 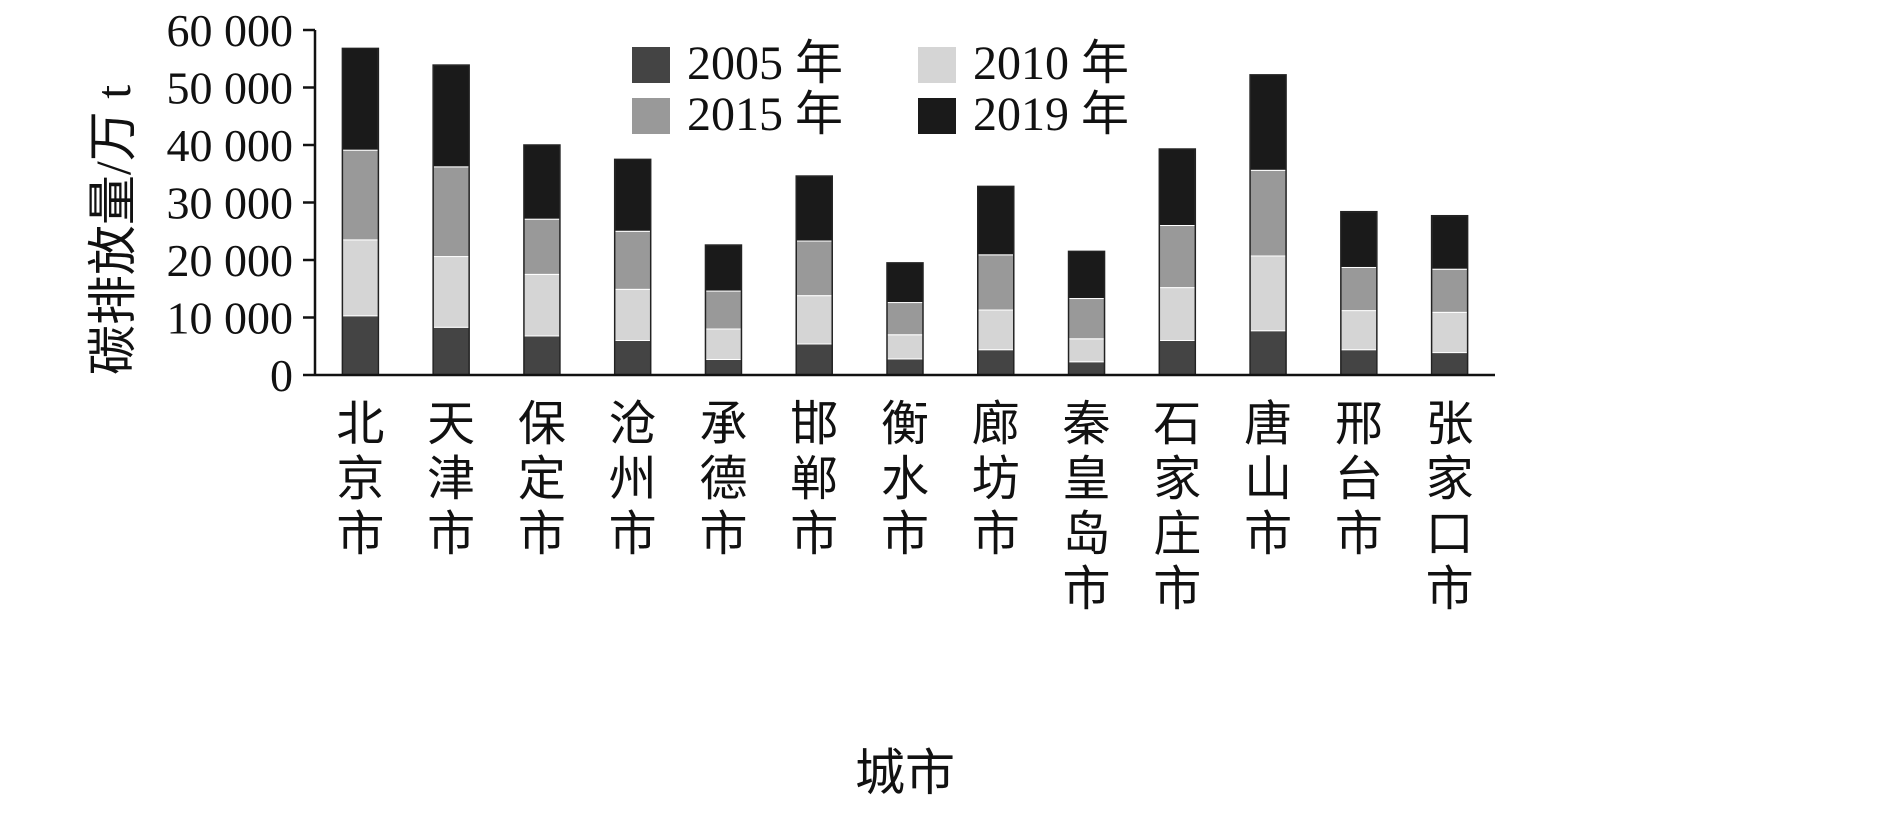 What do you see at coordinates (905, 479) in the screenshot?
I see `x-category-label-7: 衡水市` at bounding box center [905, 479].